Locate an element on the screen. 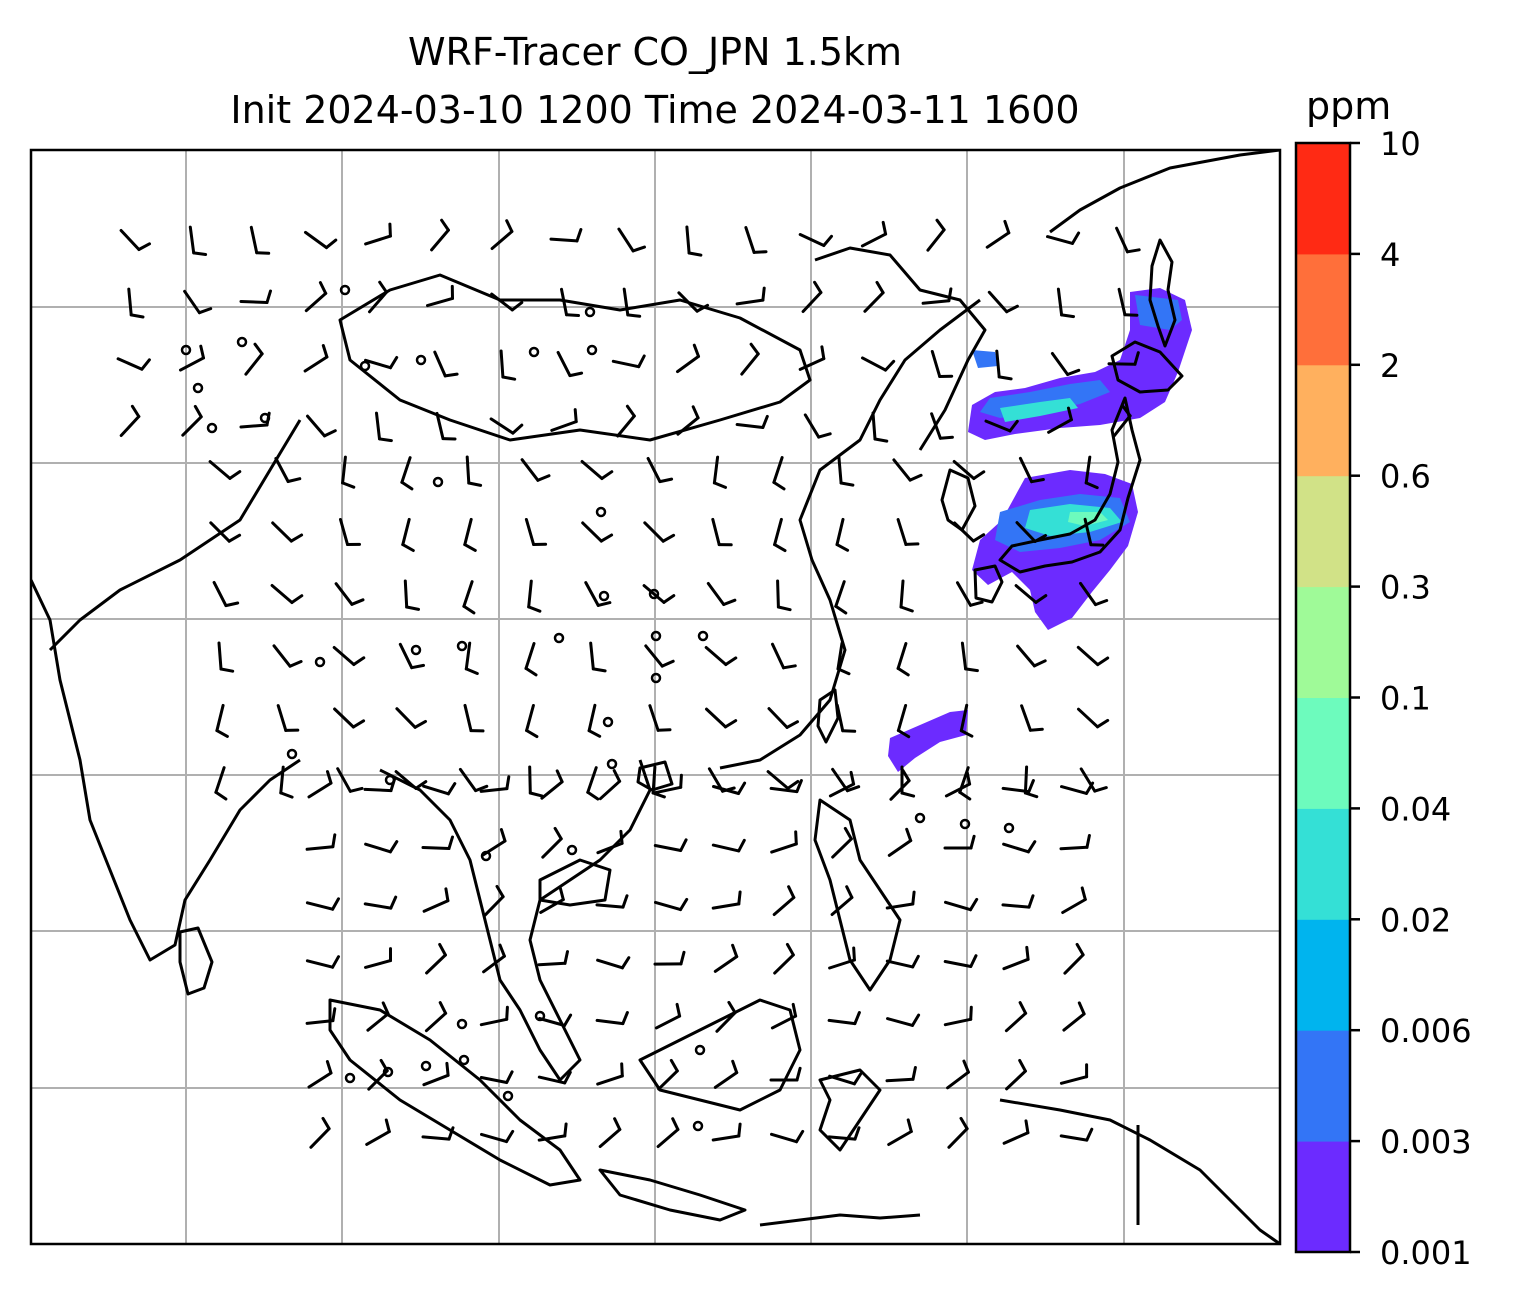  colorbar-tick-label: 10 is located at coordinates (1400, 144).